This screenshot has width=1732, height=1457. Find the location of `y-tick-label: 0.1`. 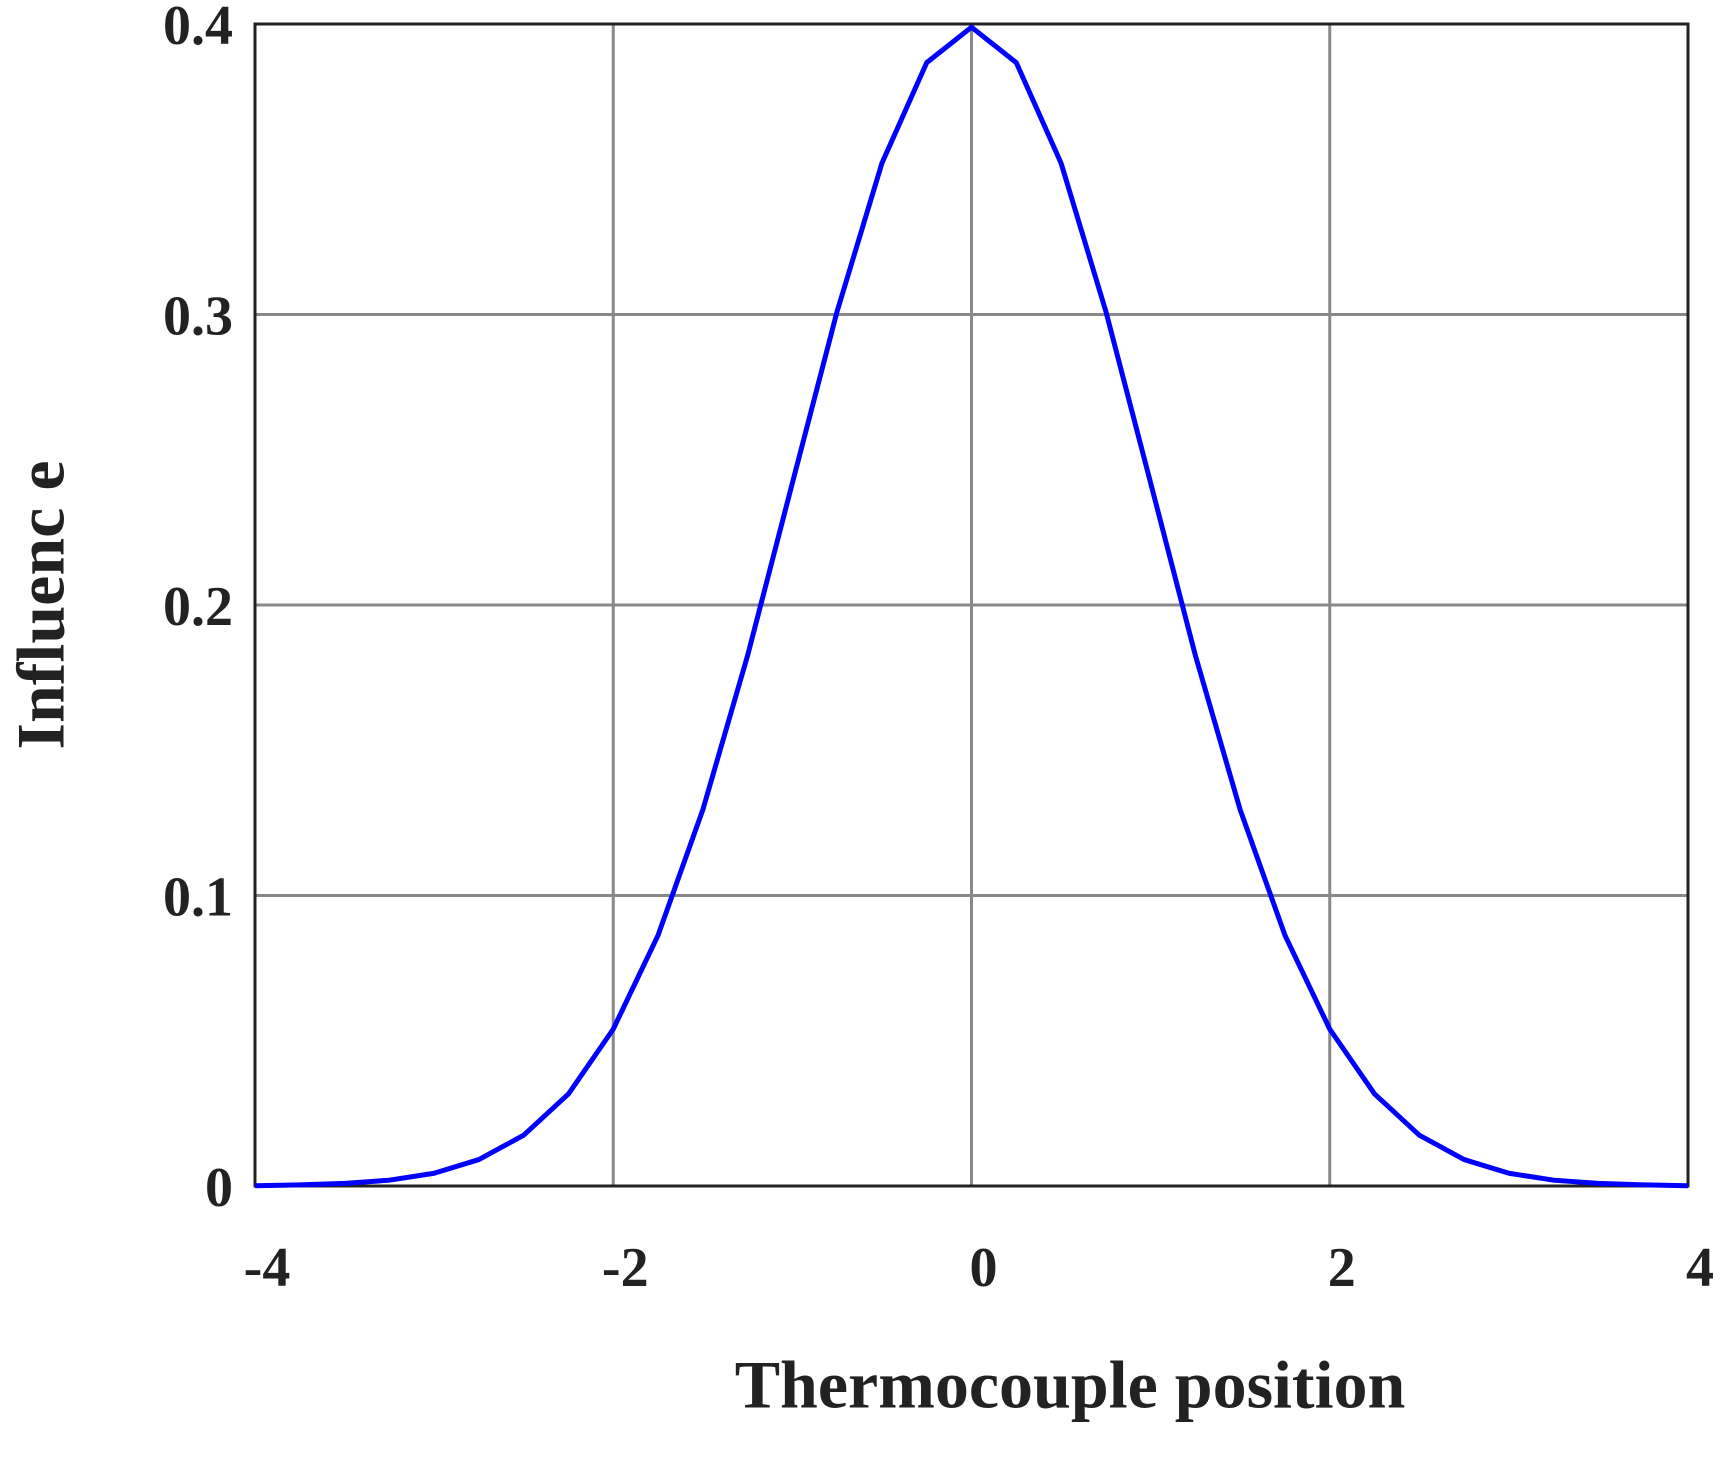

y-tick-label: 0.1 is located at coordinates (198, 898).